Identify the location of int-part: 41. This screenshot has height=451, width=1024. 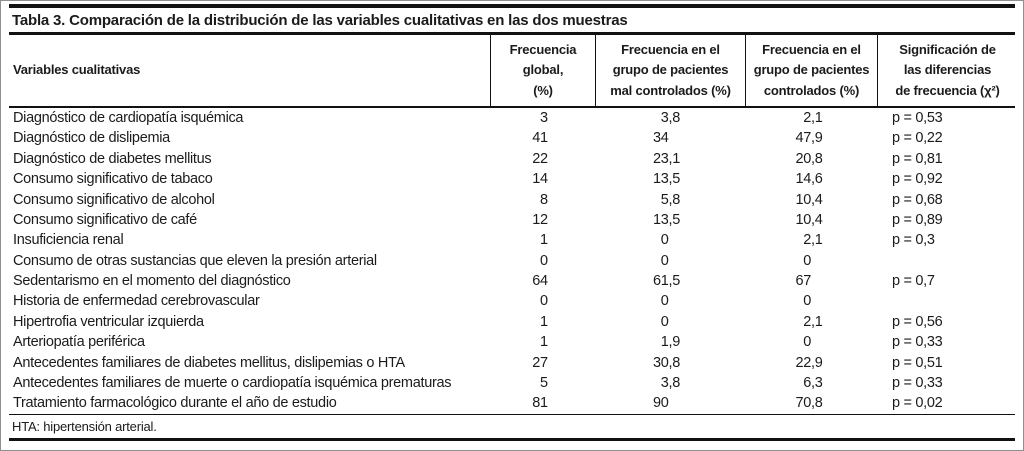
(540, 138).